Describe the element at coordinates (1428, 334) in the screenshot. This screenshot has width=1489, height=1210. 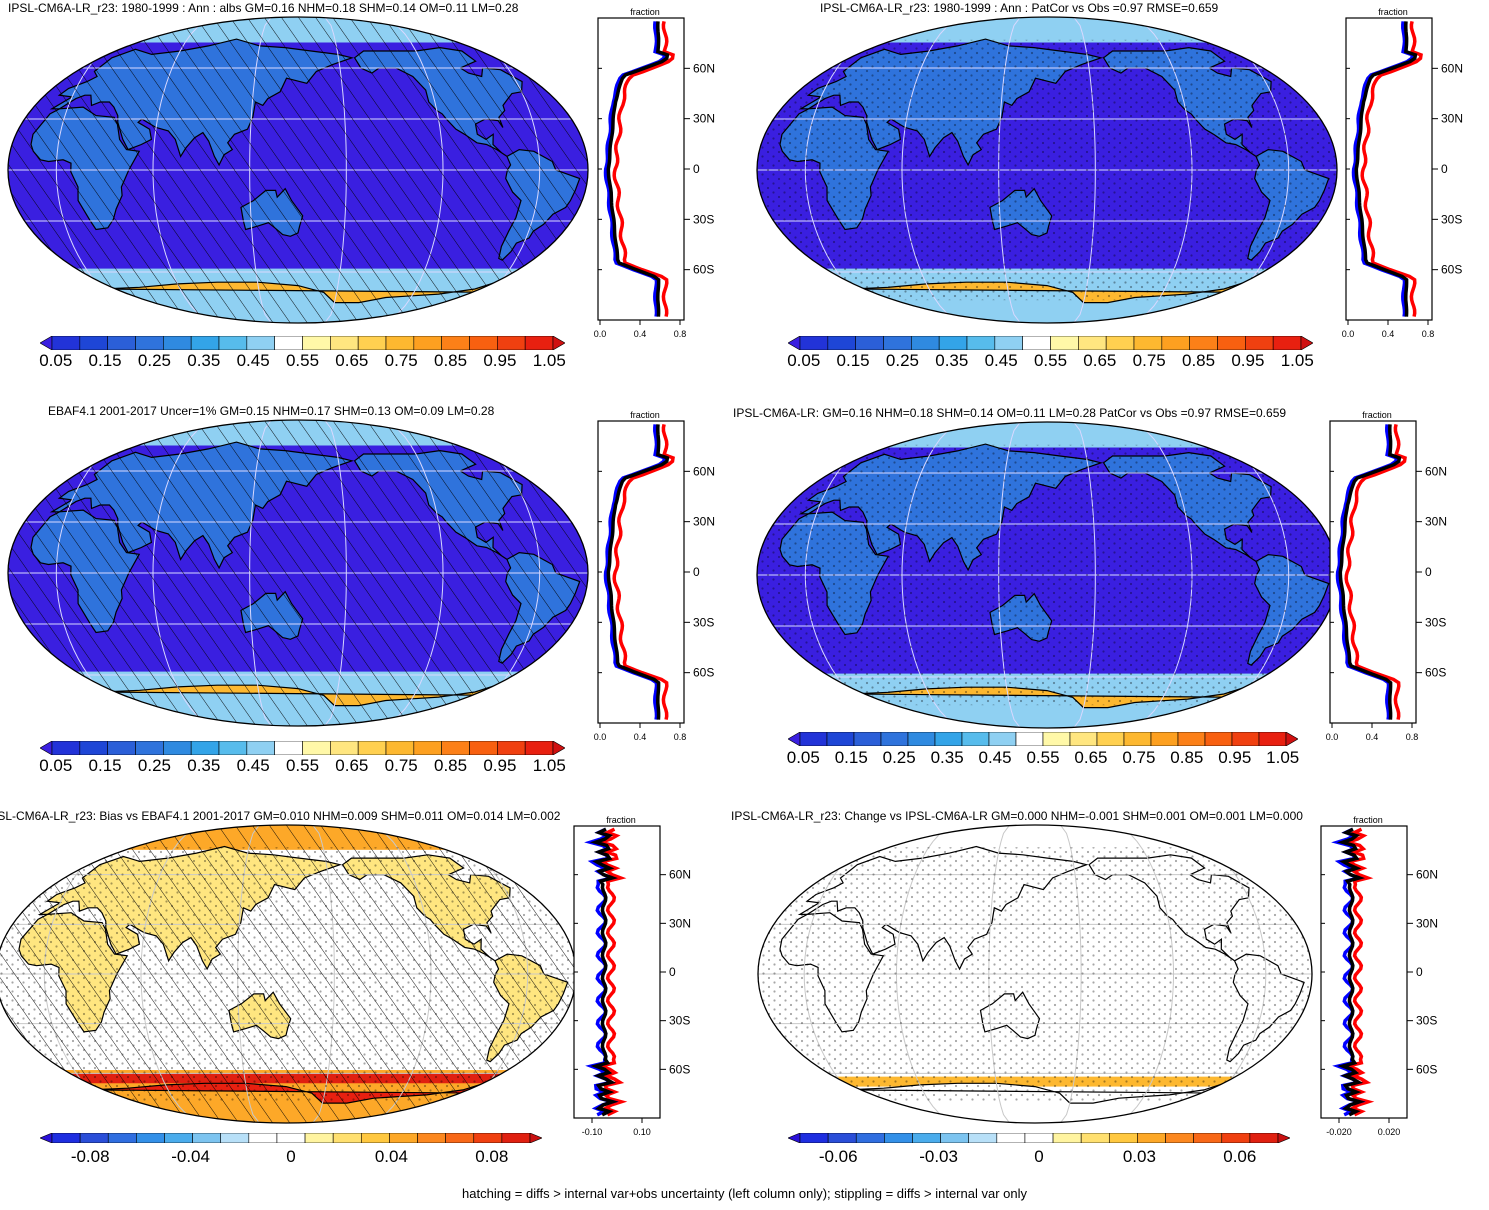
I see `profile-tick-label: 0.8` at that location.